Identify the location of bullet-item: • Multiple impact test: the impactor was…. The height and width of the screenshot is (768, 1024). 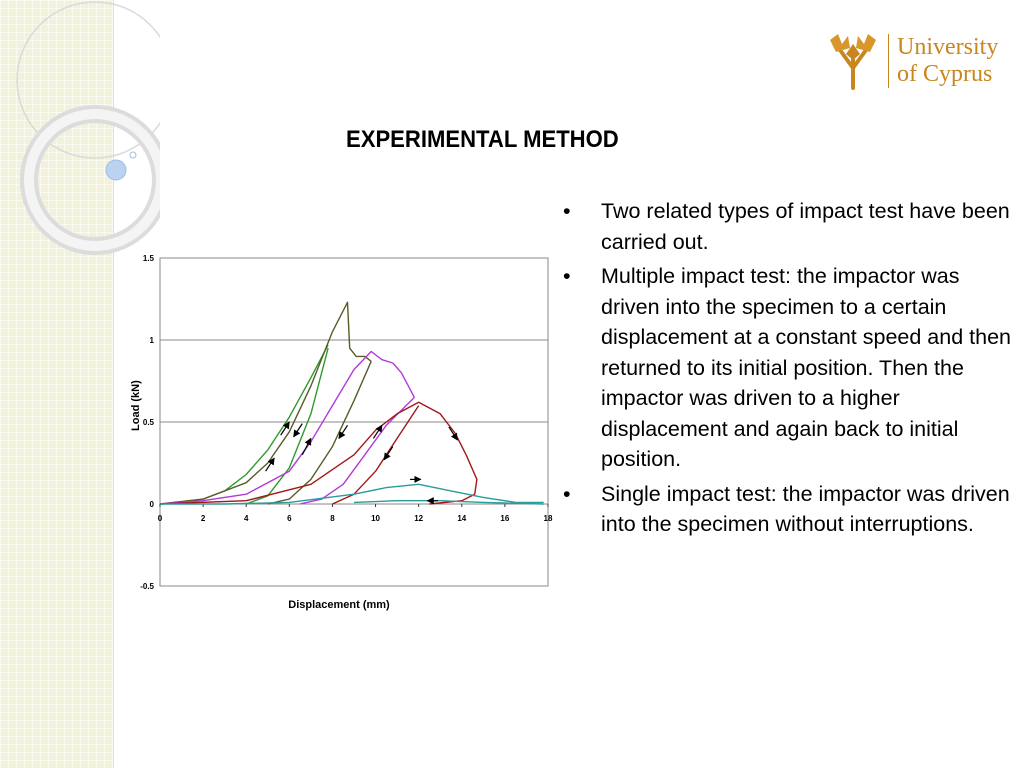
(790, 368).